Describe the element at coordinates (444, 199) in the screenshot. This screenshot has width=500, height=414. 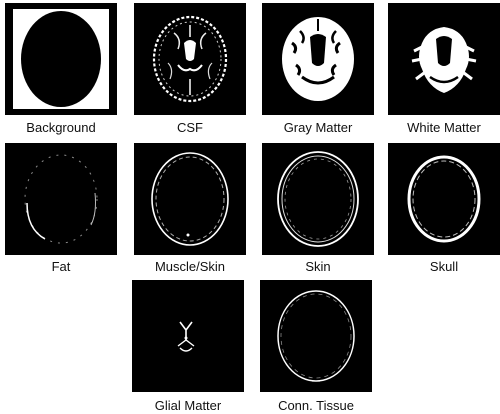
I see `skull-image` at that location.